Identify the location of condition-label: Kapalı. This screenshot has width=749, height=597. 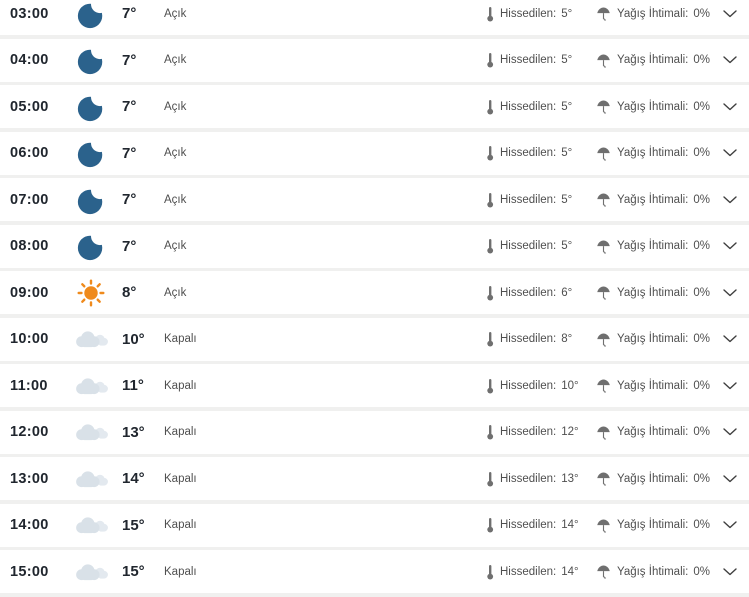
(180, 432).